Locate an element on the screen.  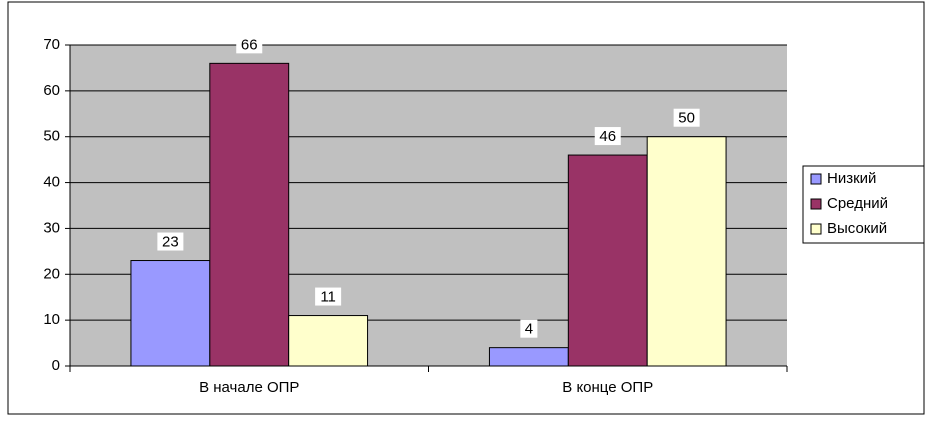
y-tick-label: 0 is located at coordinates (56, 365).